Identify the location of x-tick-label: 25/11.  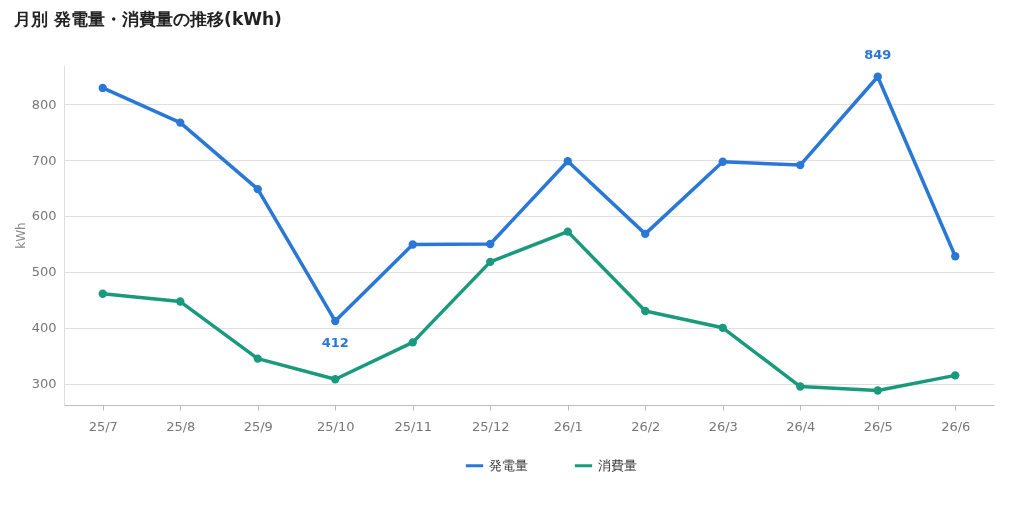
(413, 426).